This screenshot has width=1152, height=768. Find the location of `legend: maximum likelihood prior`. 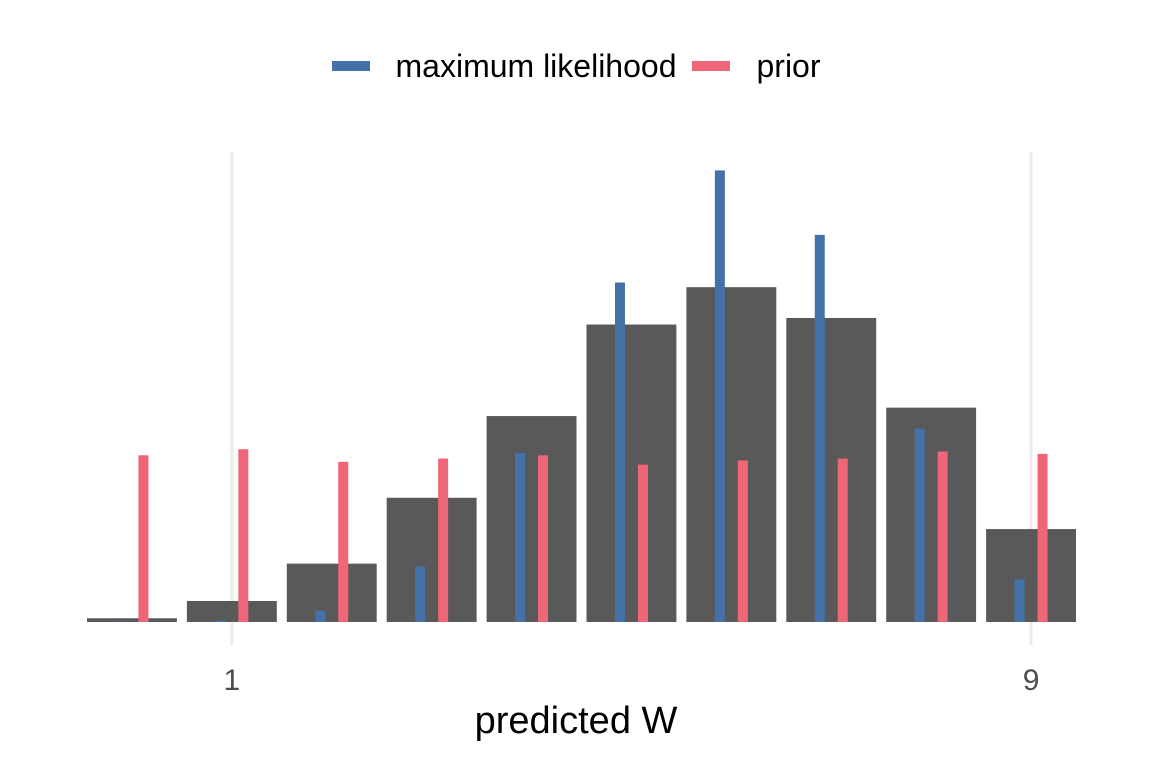

legend: maximum likelihood prior is located at coordinates (576, 66).